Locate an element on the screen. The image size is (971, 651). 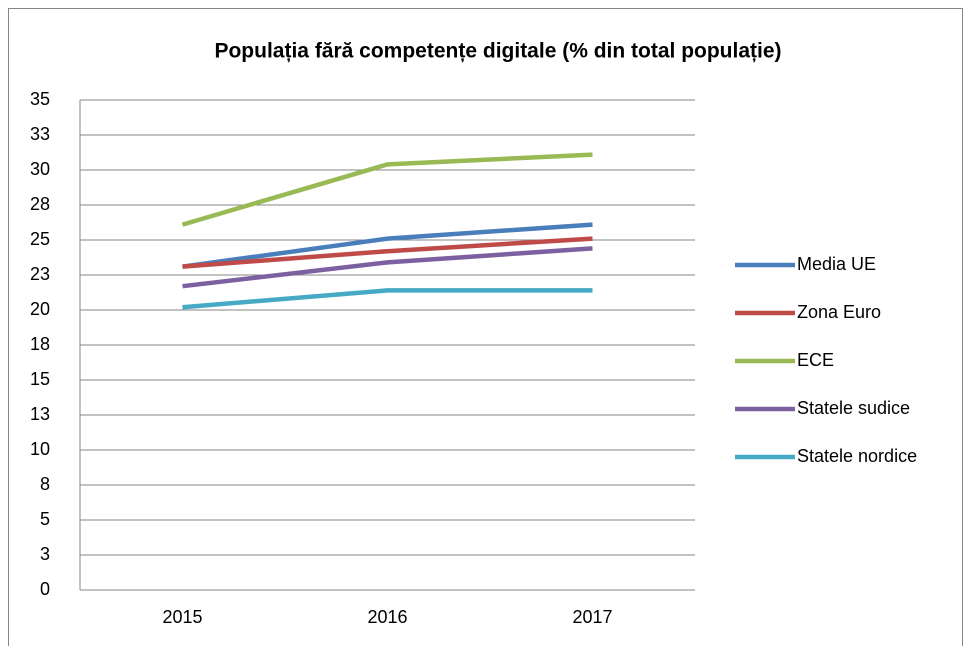
y-tick-label: 30 is located at coordinates (40, 169).